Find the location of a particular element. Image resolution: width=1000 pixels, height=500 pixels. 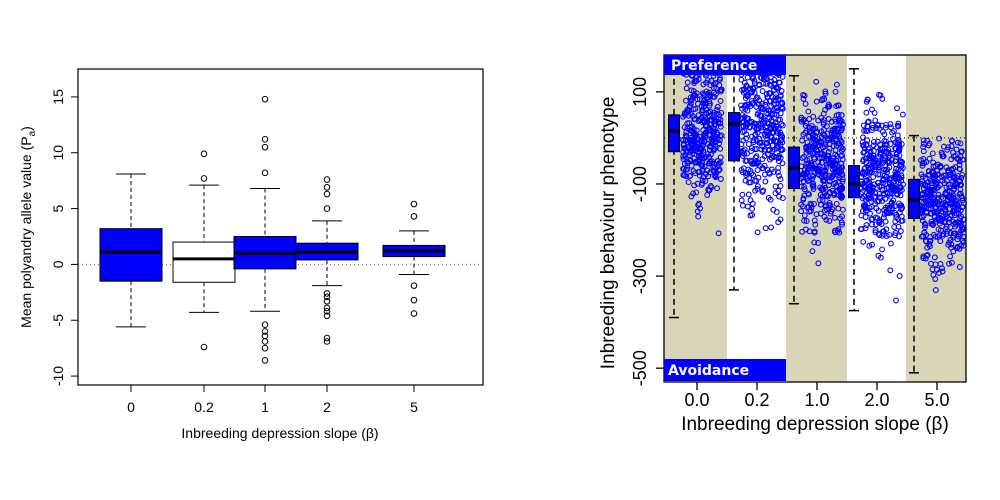

right-y-tick-label: -100 is located at coordinates (640, 184).